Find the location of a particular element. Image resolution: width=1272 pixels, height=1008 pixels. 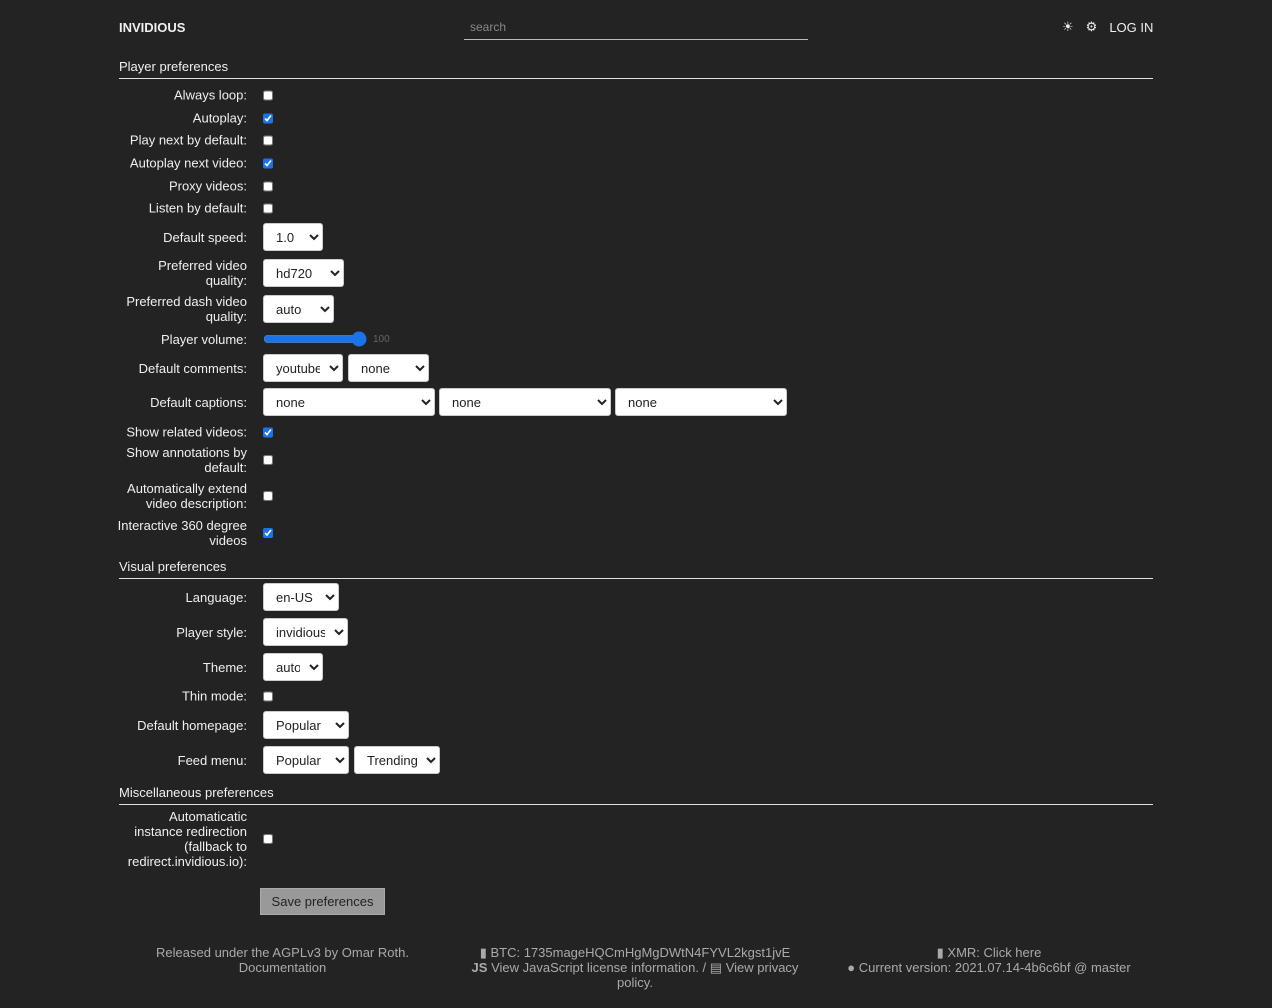

comments-select-1: youtube is located at coordinates (303, 368).